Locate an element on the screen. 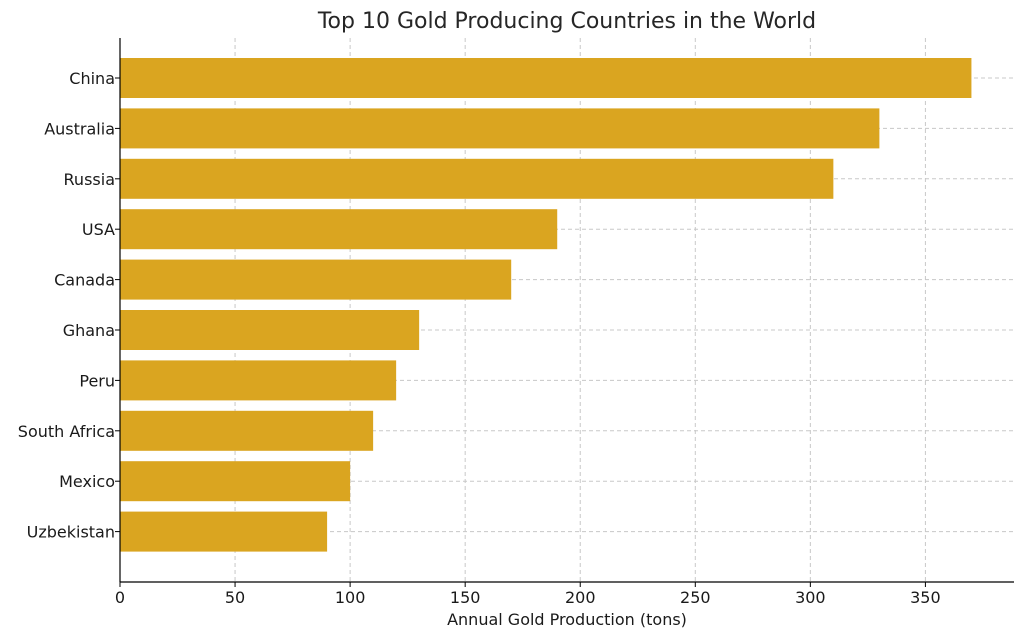  bar-mexico is located at coordinates (235, 481).